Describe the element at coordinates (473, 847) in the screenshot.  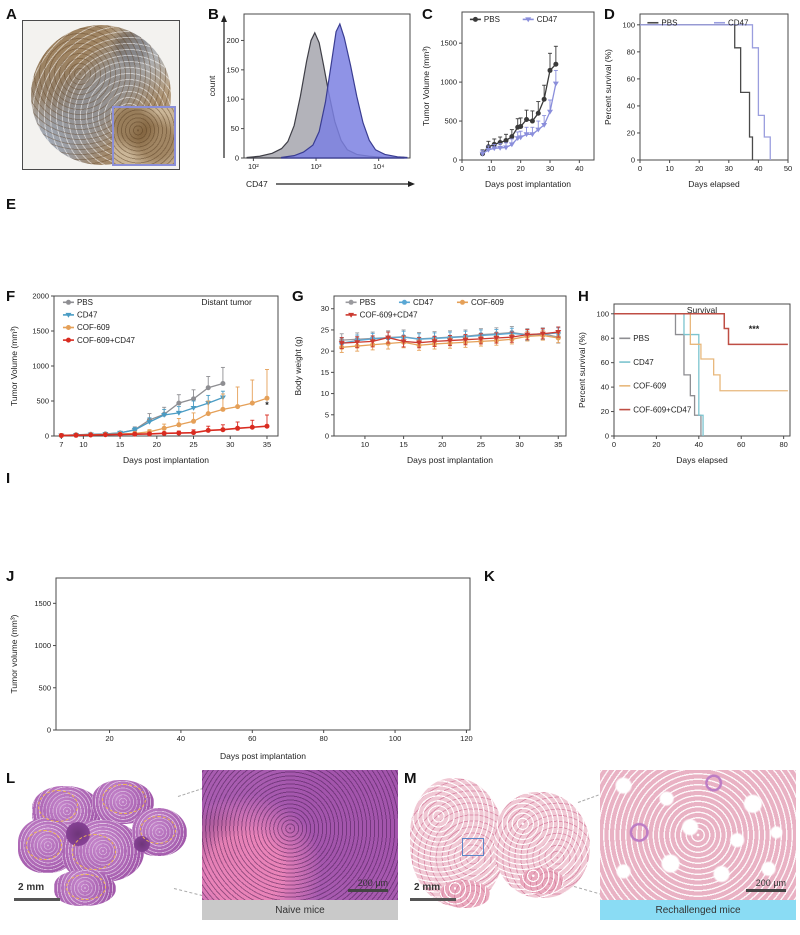
I see `inset-source-box` at that location.